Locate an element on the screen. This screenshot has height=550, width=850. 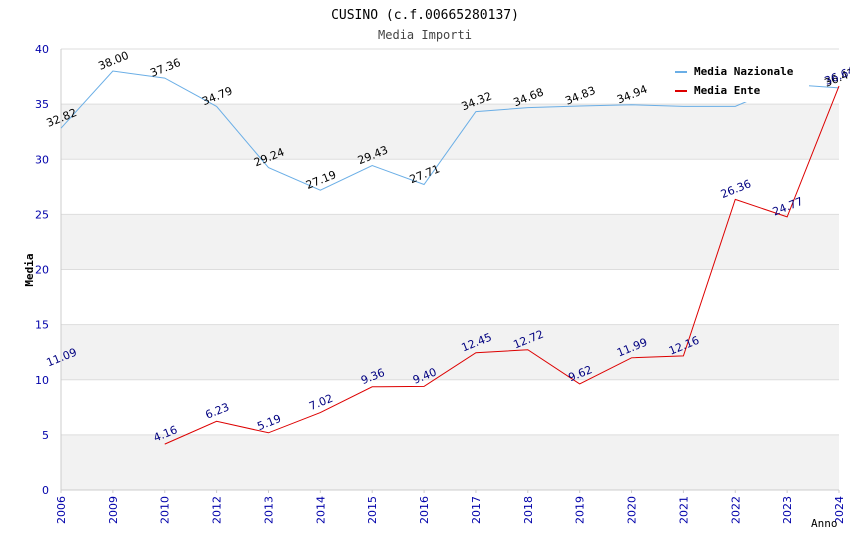
x-tick-label: 2012 is located at coordinates (217, 510).